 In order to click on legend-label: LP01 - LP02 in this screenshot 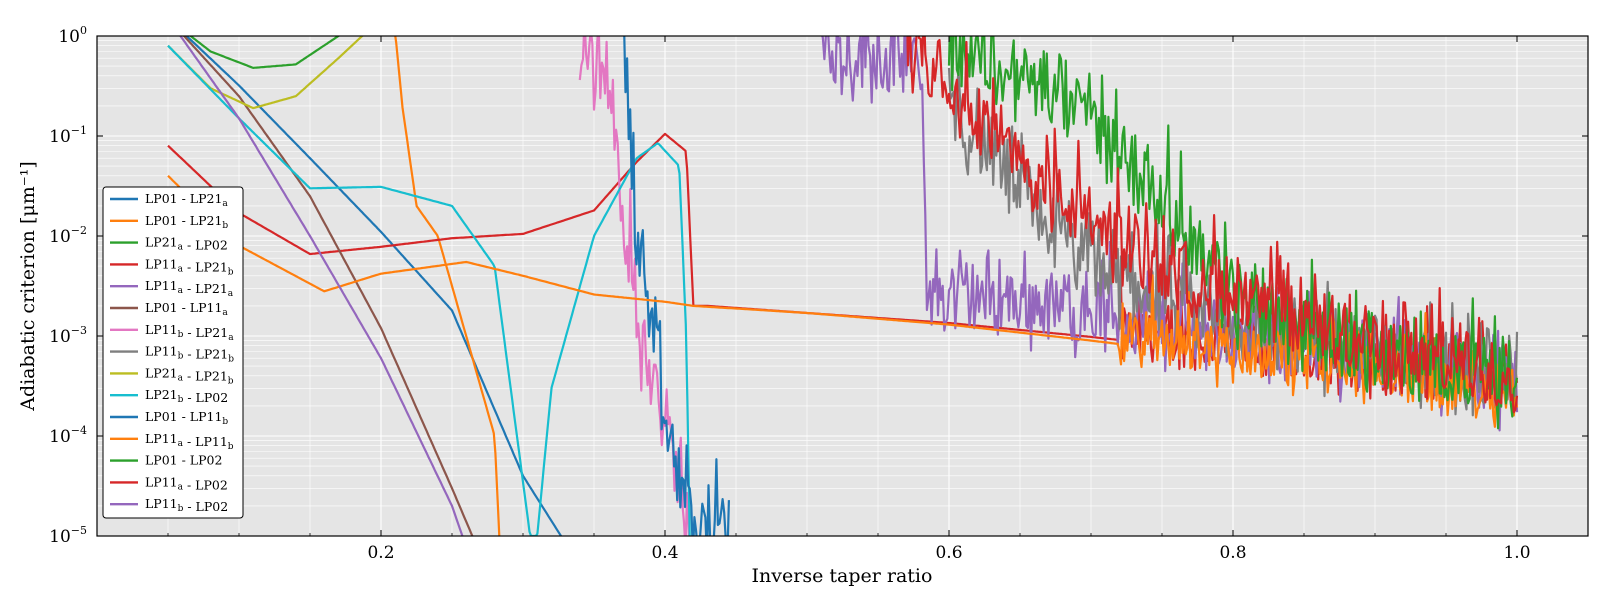, I will do `click(183, 460)`.